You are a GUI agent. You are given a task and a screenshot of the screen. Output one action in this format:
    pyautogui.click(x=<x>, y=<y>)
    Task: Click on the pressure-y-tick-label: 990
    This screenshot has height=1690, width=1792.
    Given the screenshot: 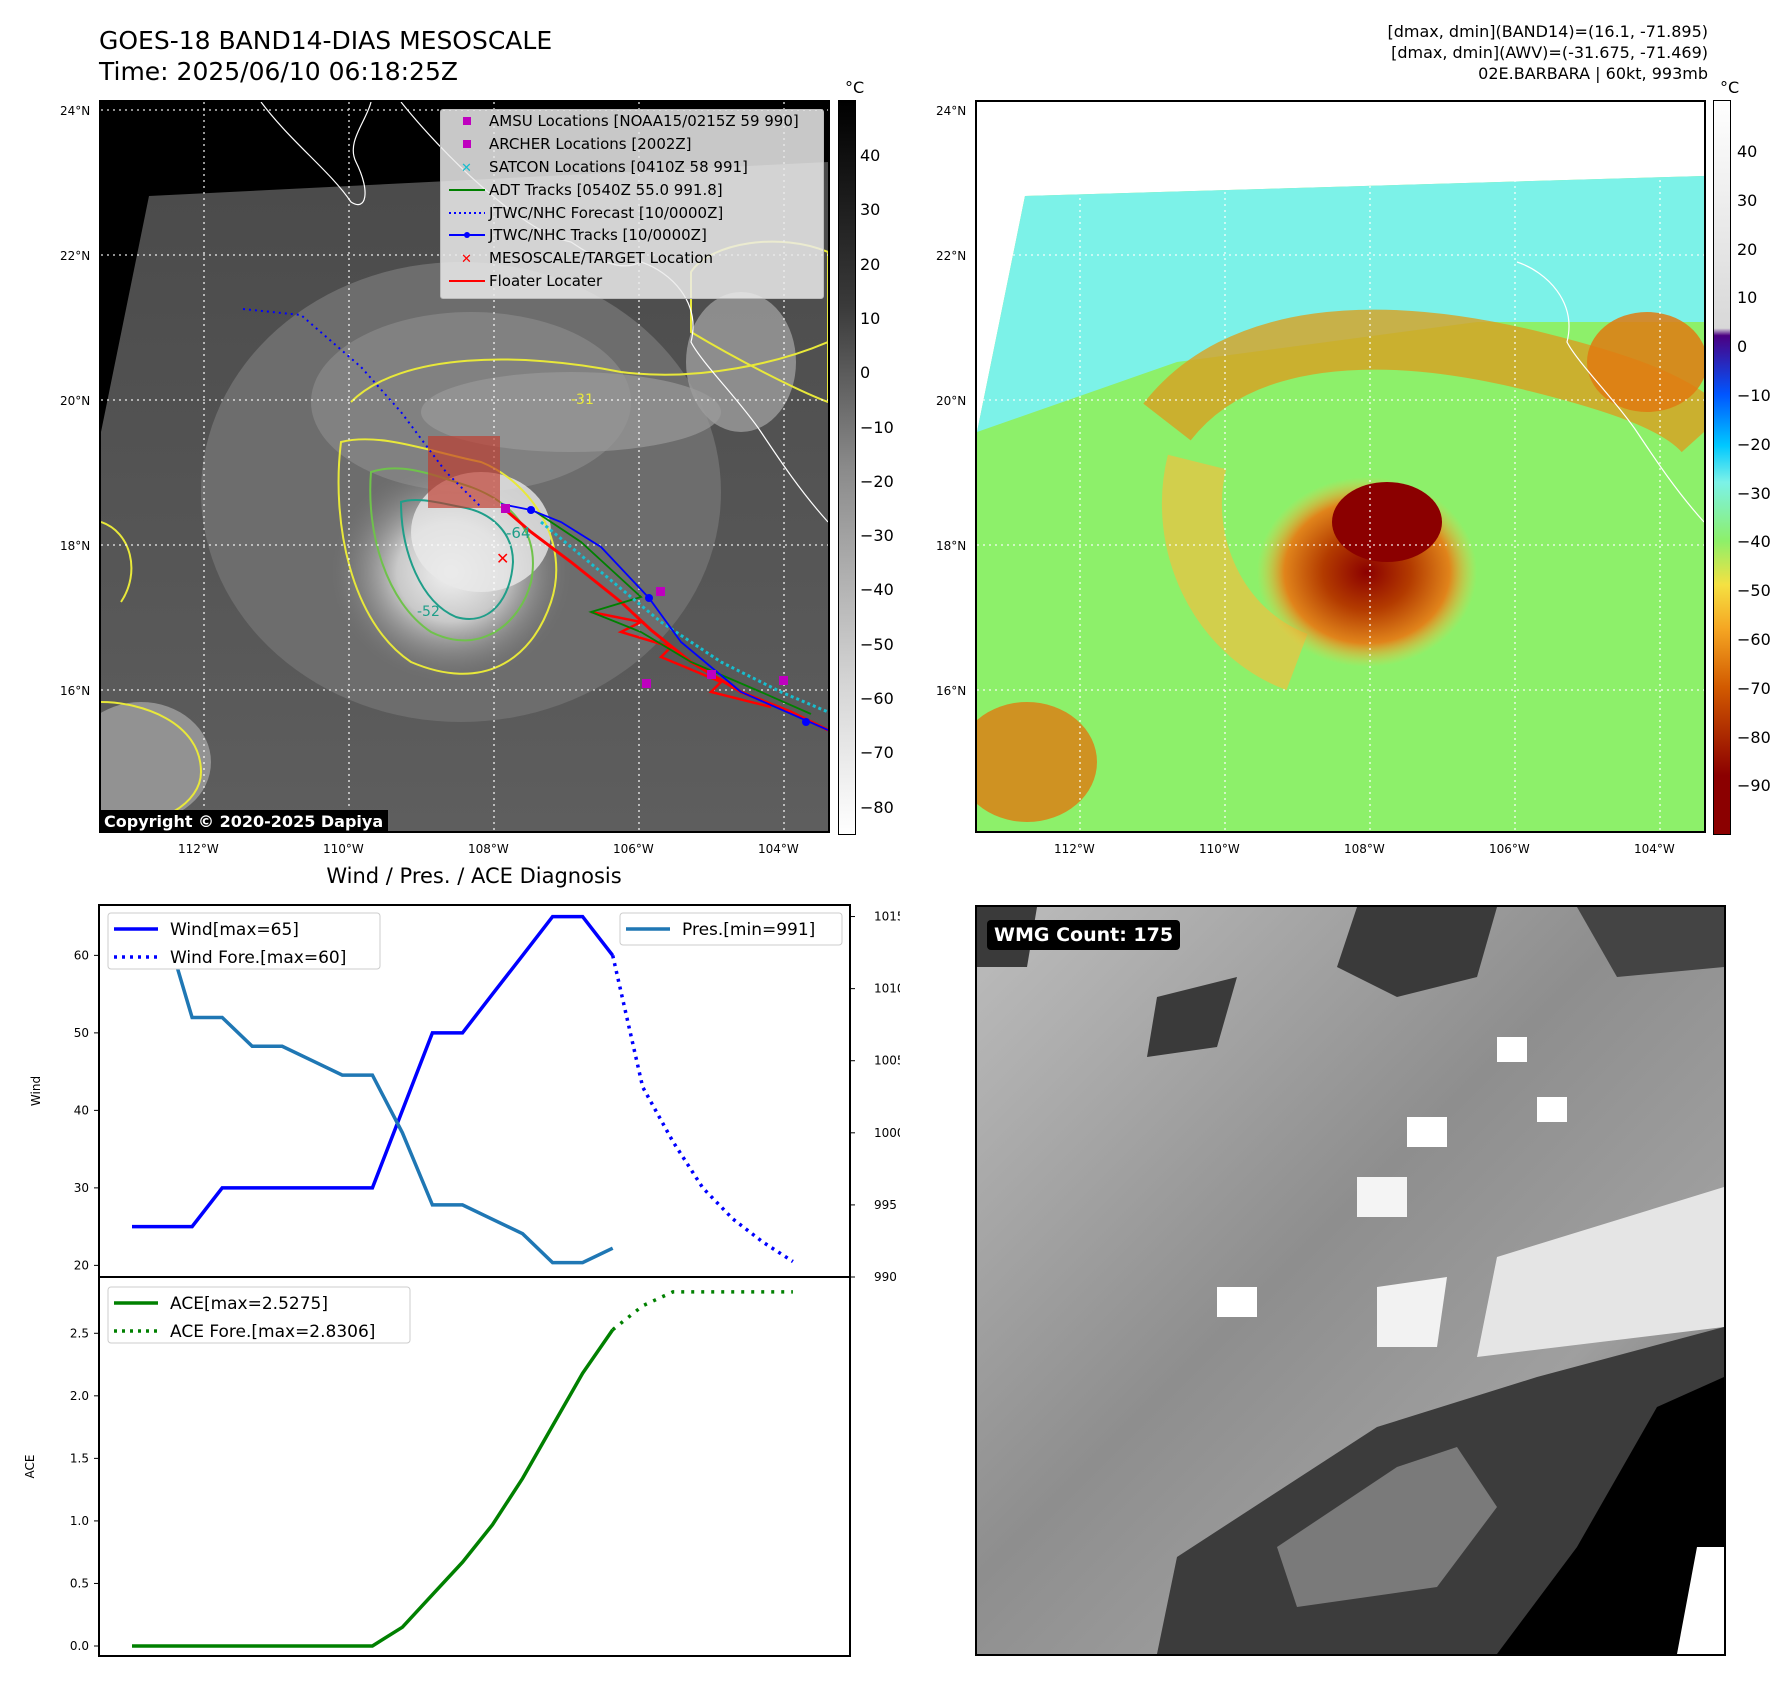 What is the action you would take?
    pyautogui.click(x=885, y=1277)
    